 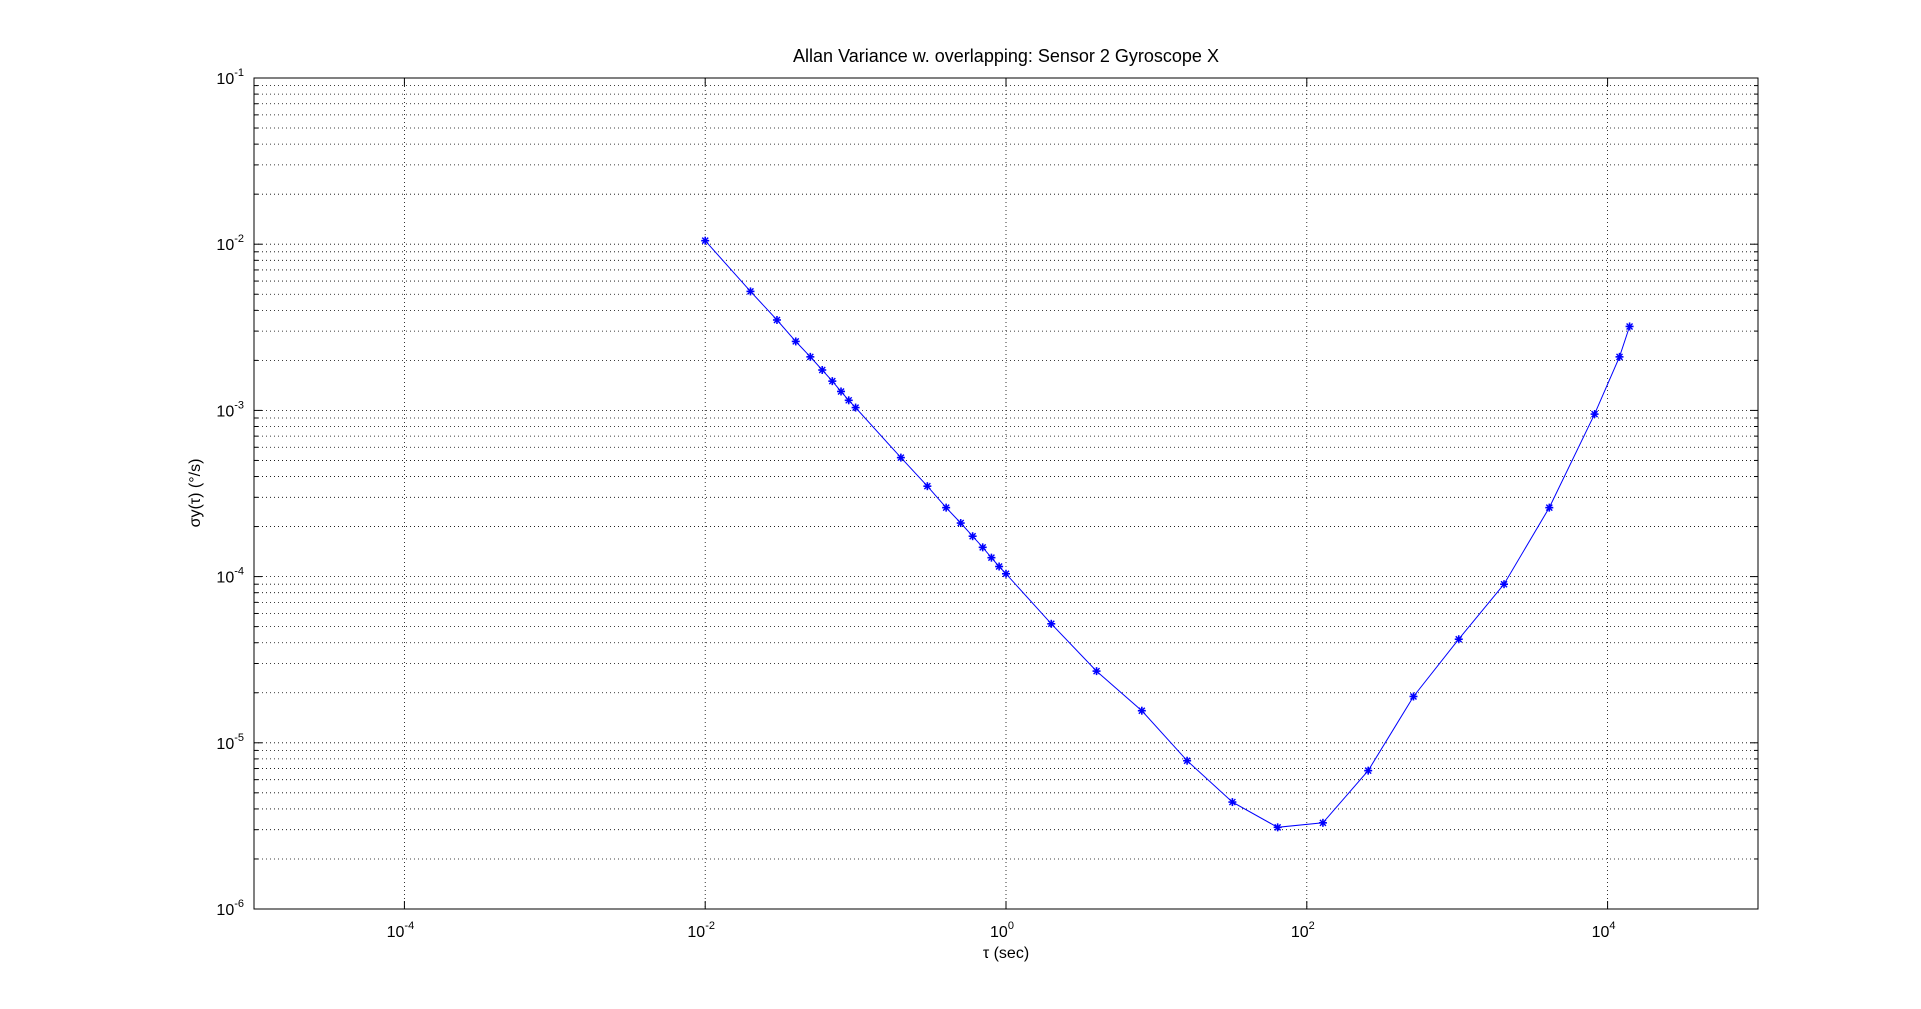 What do you see at coordinates (230, 243) in the screenshot?
I see `y-tick-label: 10⁻²` at bounding box center [230, 243].